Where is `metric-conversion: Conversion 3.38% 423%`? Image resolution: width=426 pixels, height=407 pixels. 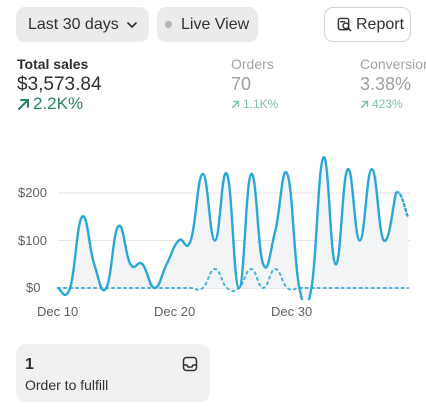 metric-conversion: Conversion 3.38% 423% is located at coordinates (393, 84).